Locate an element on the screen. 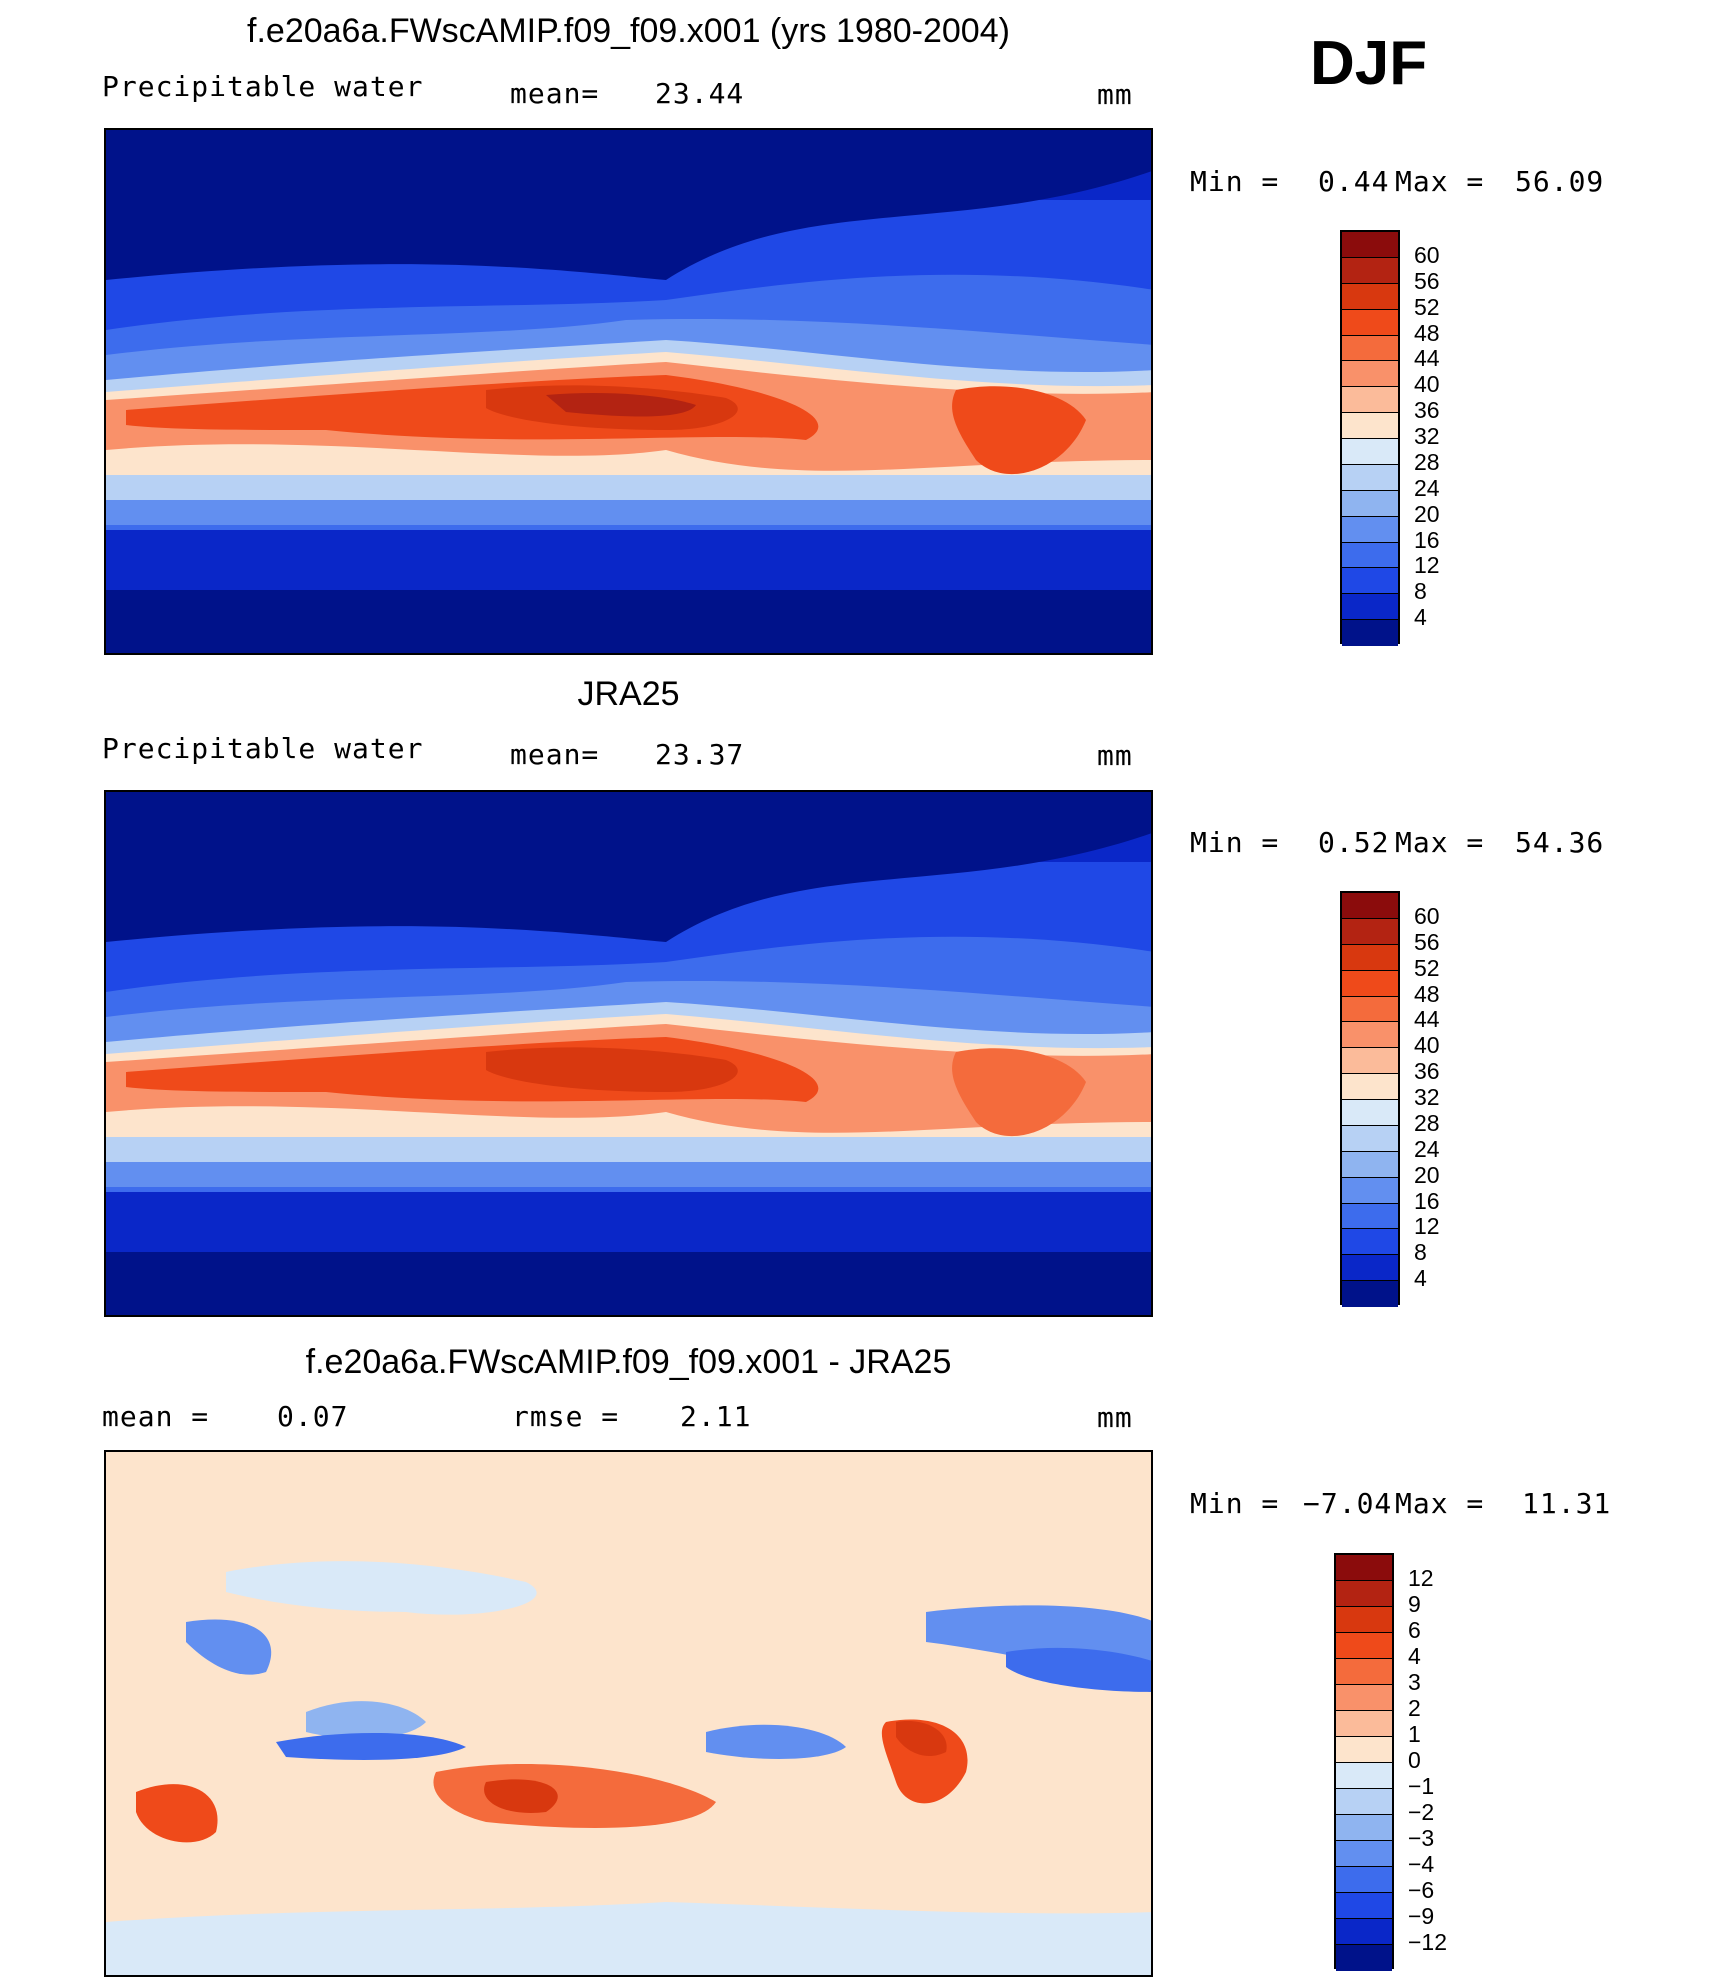  panel-3-min-value: −7.04 is located at coordinates (1348, 1503).